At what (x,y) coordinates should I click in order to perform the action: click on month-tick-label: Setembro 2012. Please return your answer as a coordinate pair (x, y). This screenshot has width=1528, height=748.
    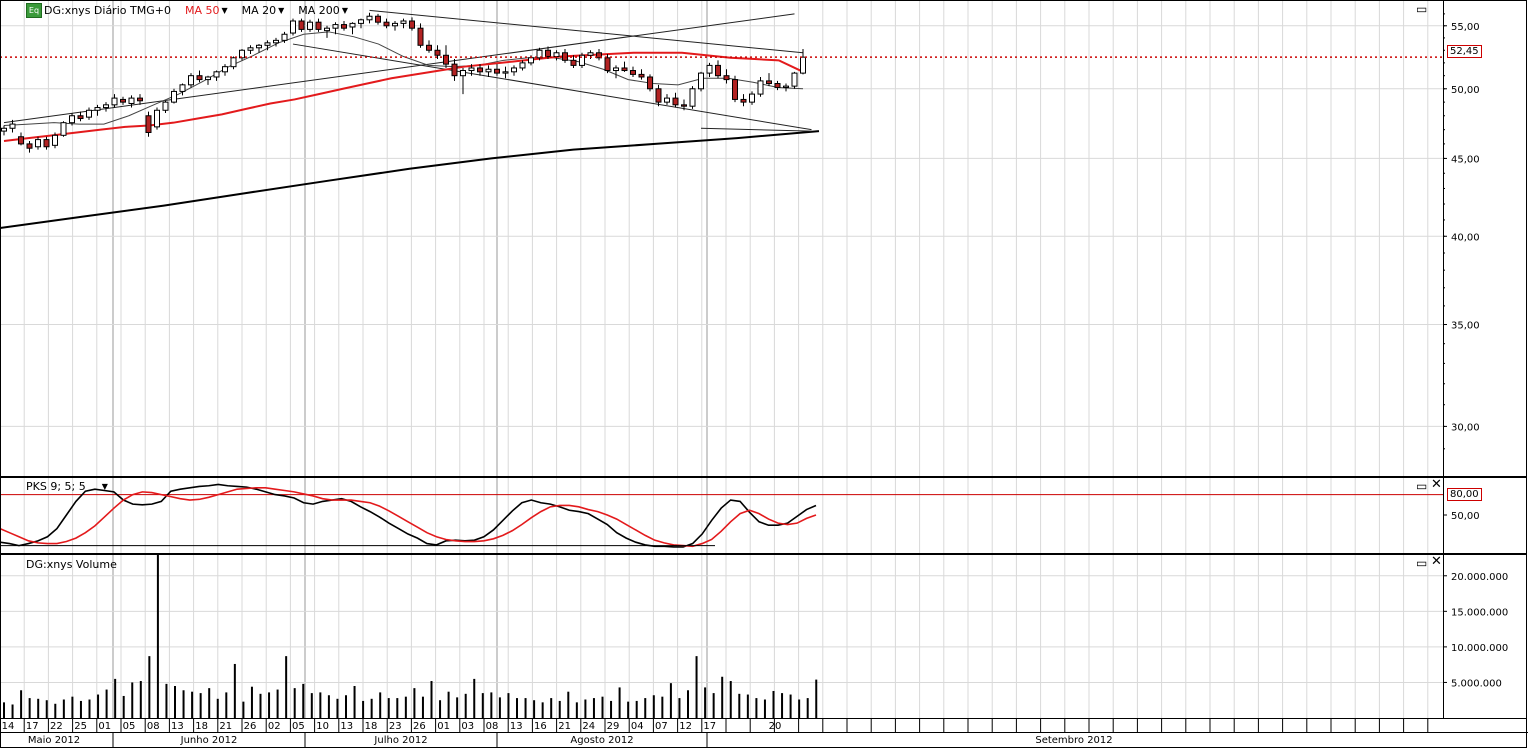
    Looking at the image, I should click on (1073, 740).